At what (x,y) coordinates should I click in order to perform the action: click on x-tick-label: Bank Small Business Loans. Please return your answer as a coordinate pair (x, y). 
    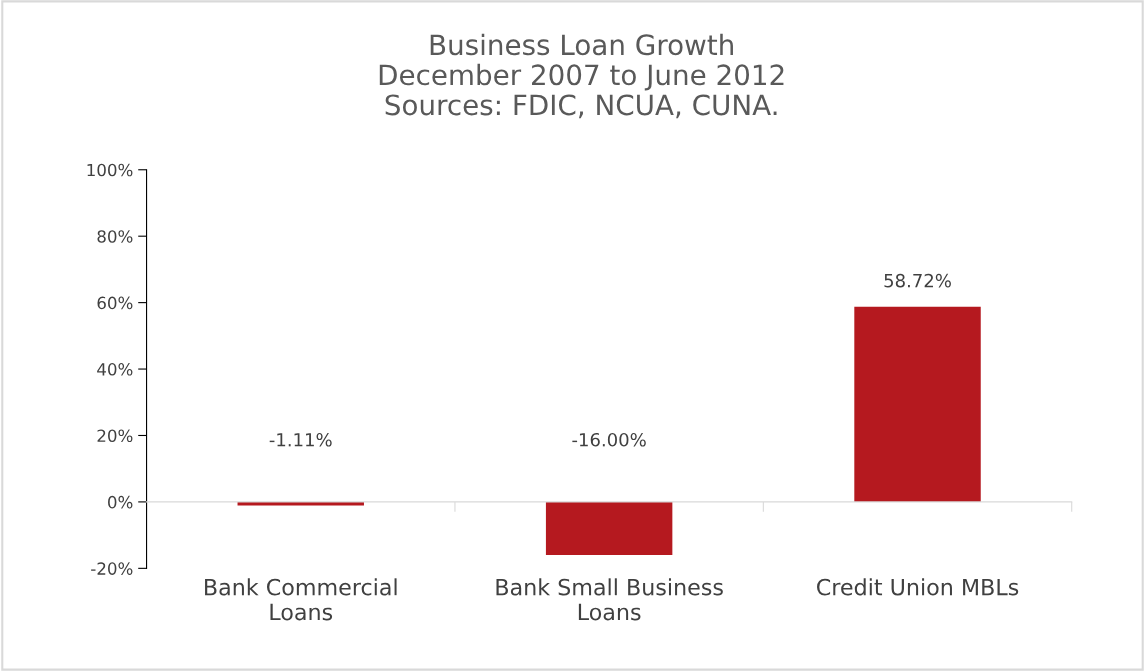
    Looking at the image, I should click on (609, 599).